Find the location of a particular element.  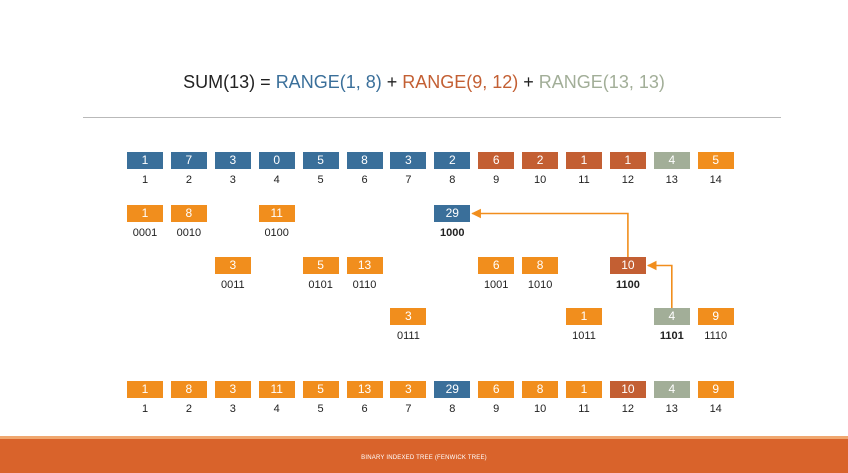

input-array-index: 14 is located at coordinates (715, 180).